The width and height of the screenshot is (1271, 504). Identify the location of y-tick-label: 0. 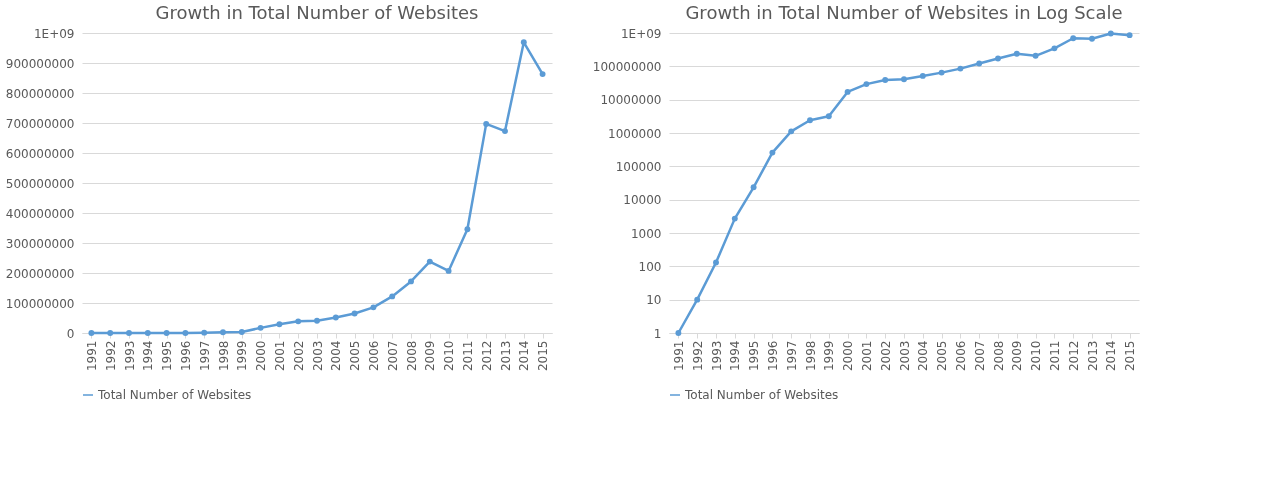
(70, 333).